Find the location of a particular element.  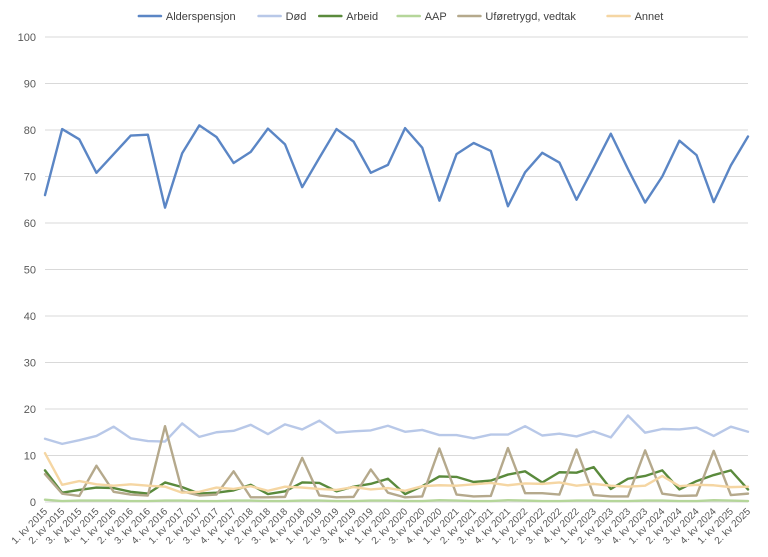

y-tick-label: 30 is located at coordinates (30, 364).